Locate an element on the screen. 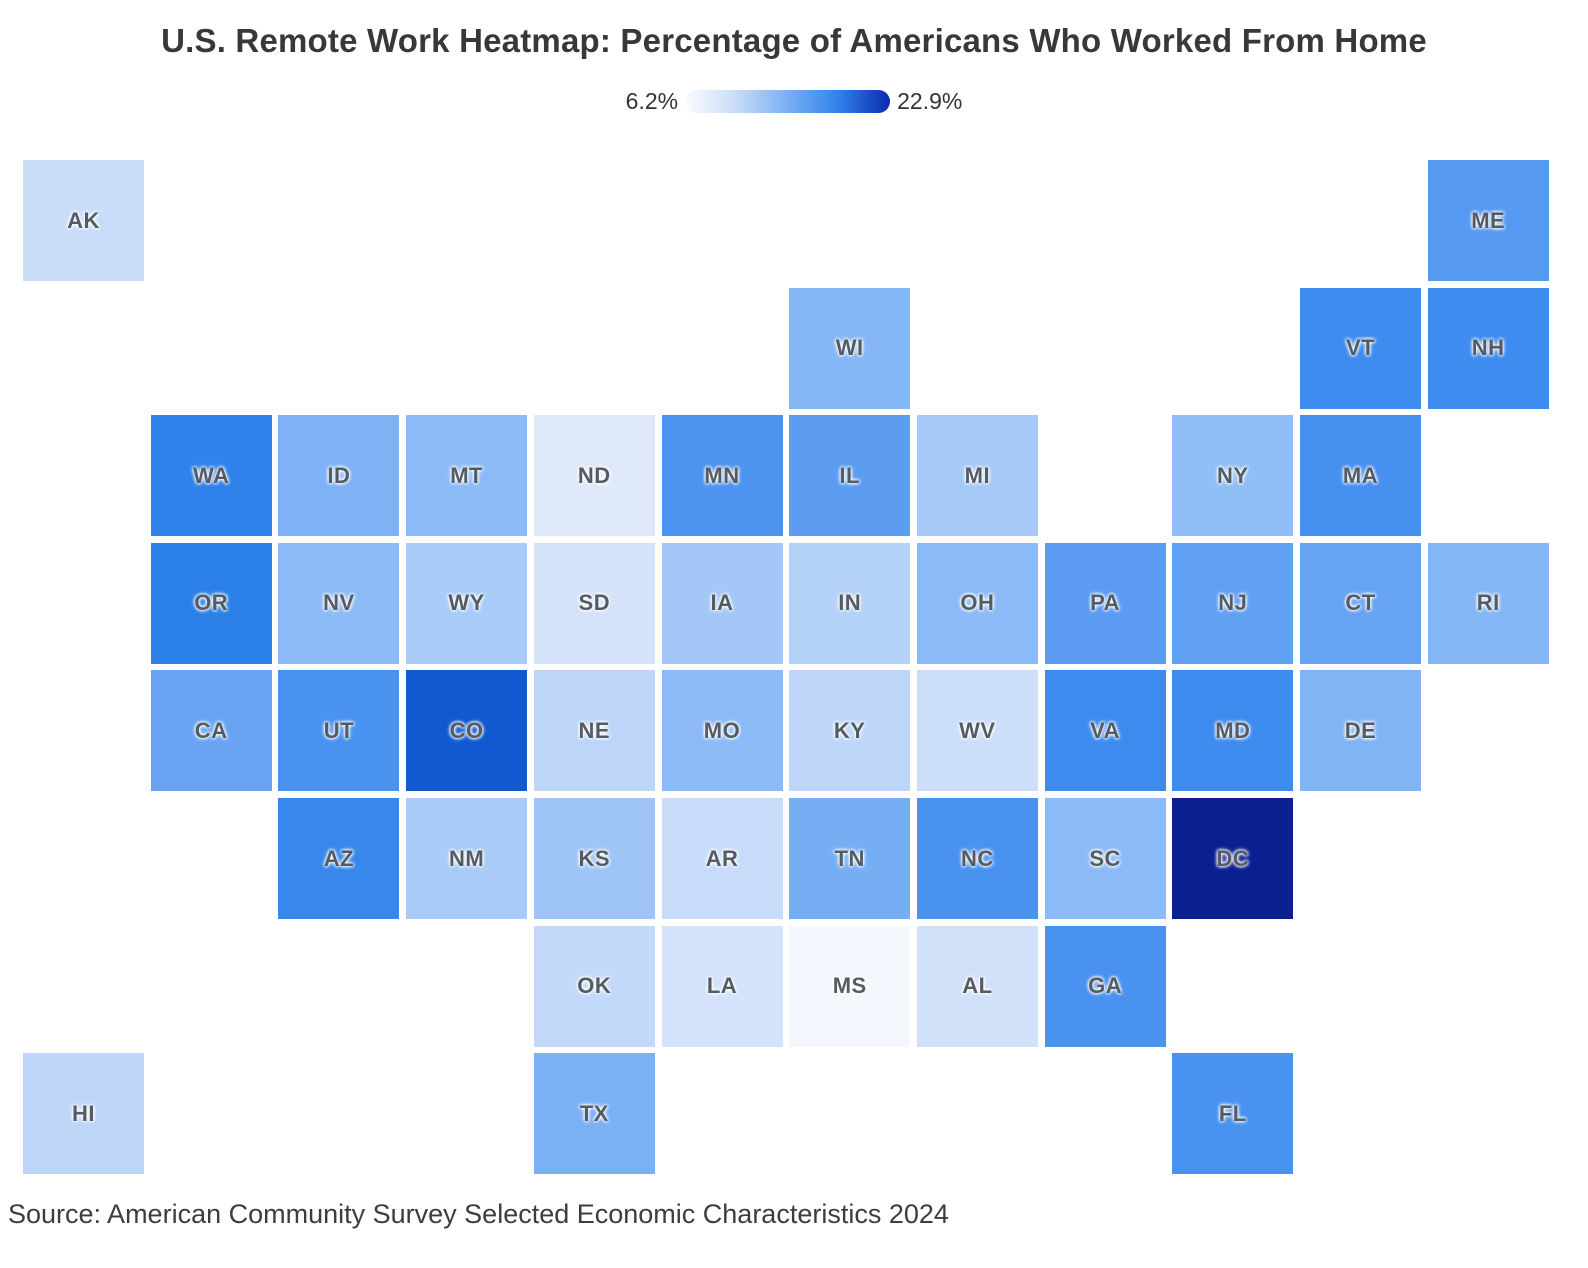  state-label-al: AL is located at coordinates (977, 986).